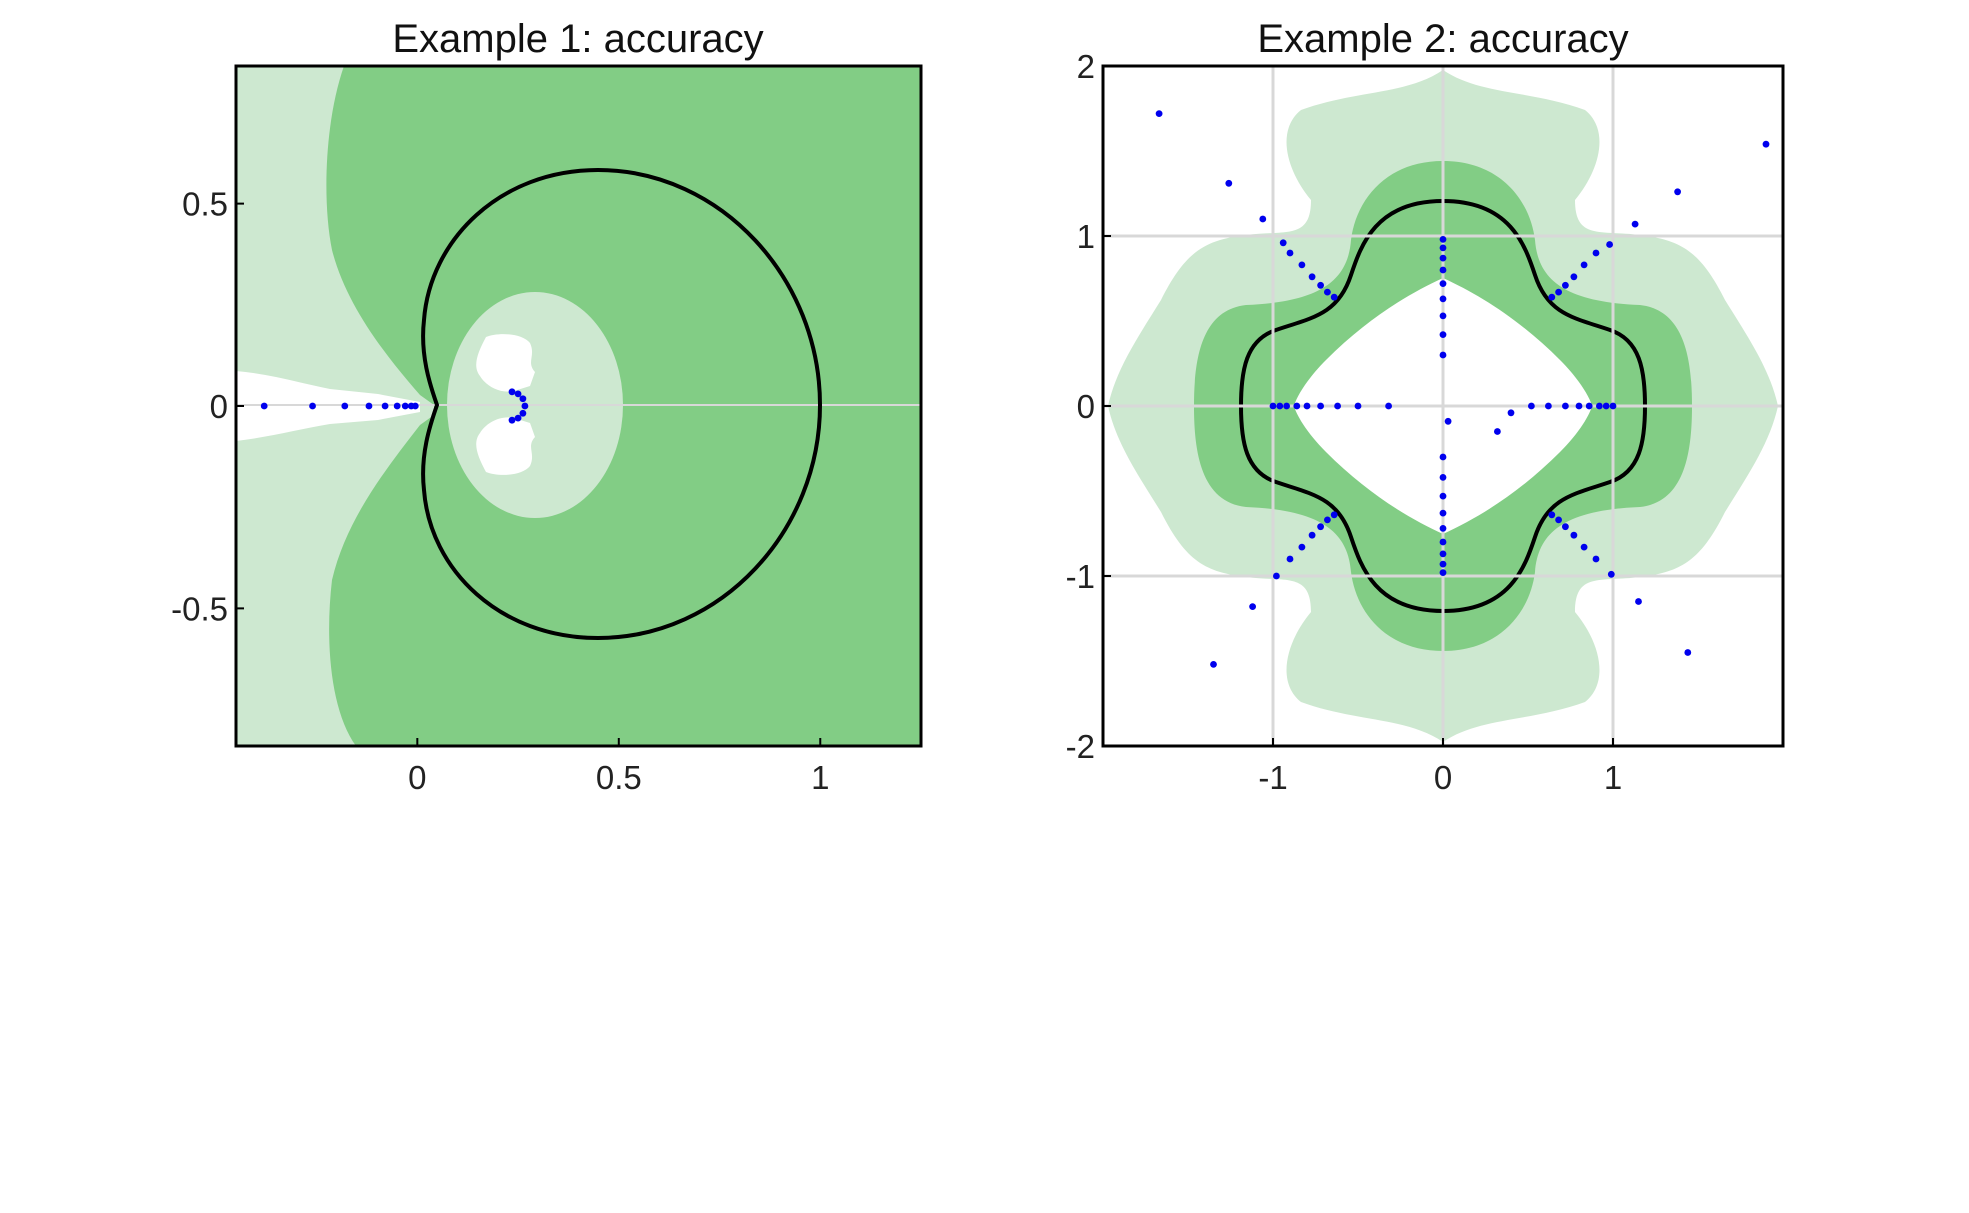  I want to click on y-tick-label: 1, so click(1086, 236).